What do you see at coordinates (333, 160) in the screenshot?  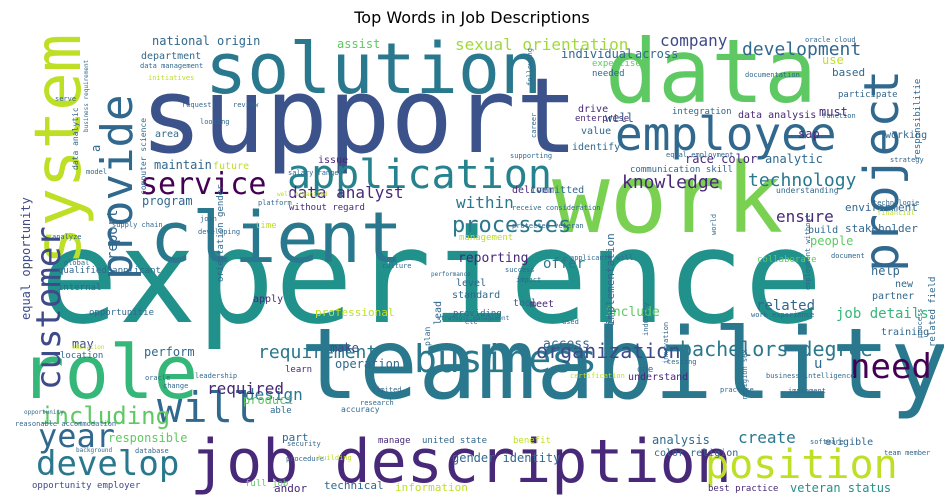 I see `word-issue: issue` at bounding box center [333, 160].